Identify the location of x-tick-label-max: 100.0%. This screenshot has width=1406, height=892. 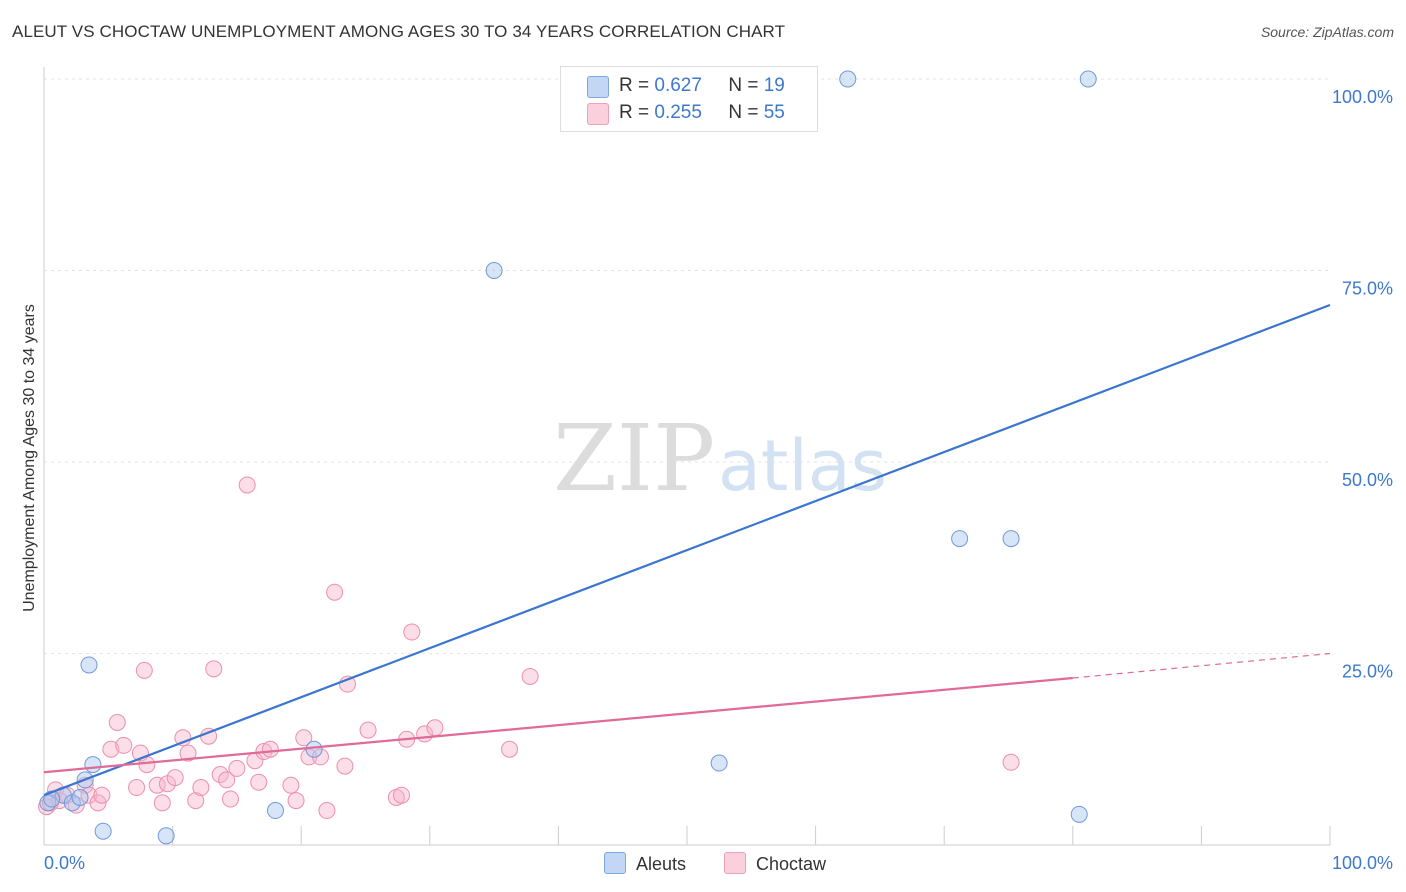
(1362, 863).